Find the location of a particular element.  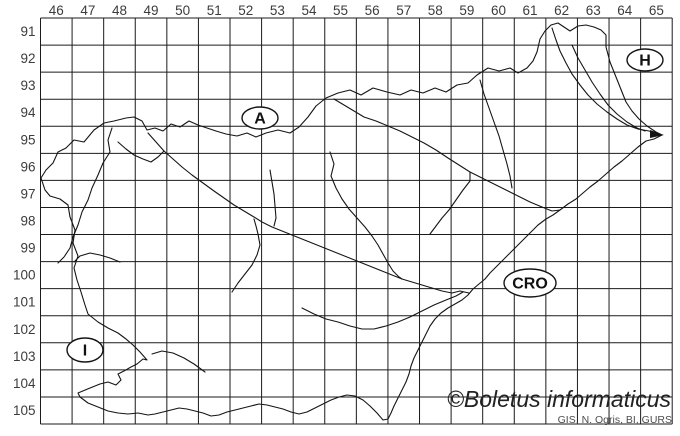

column-label: 56 is located at coordinates (372, 10).